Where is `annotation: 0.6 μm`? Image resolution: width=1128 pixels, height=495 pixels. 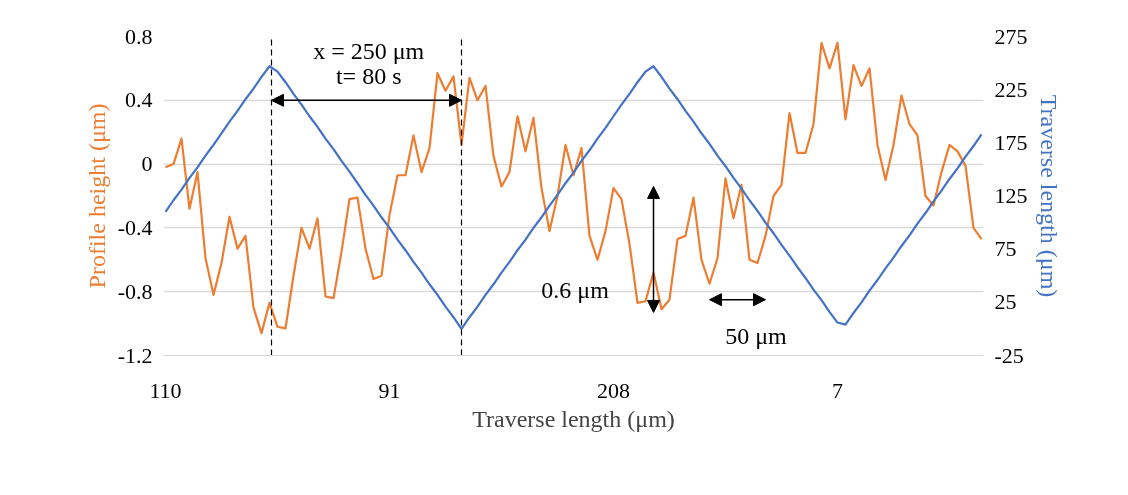 annotation: 0.6 μm is located at coordinates (575, 290).